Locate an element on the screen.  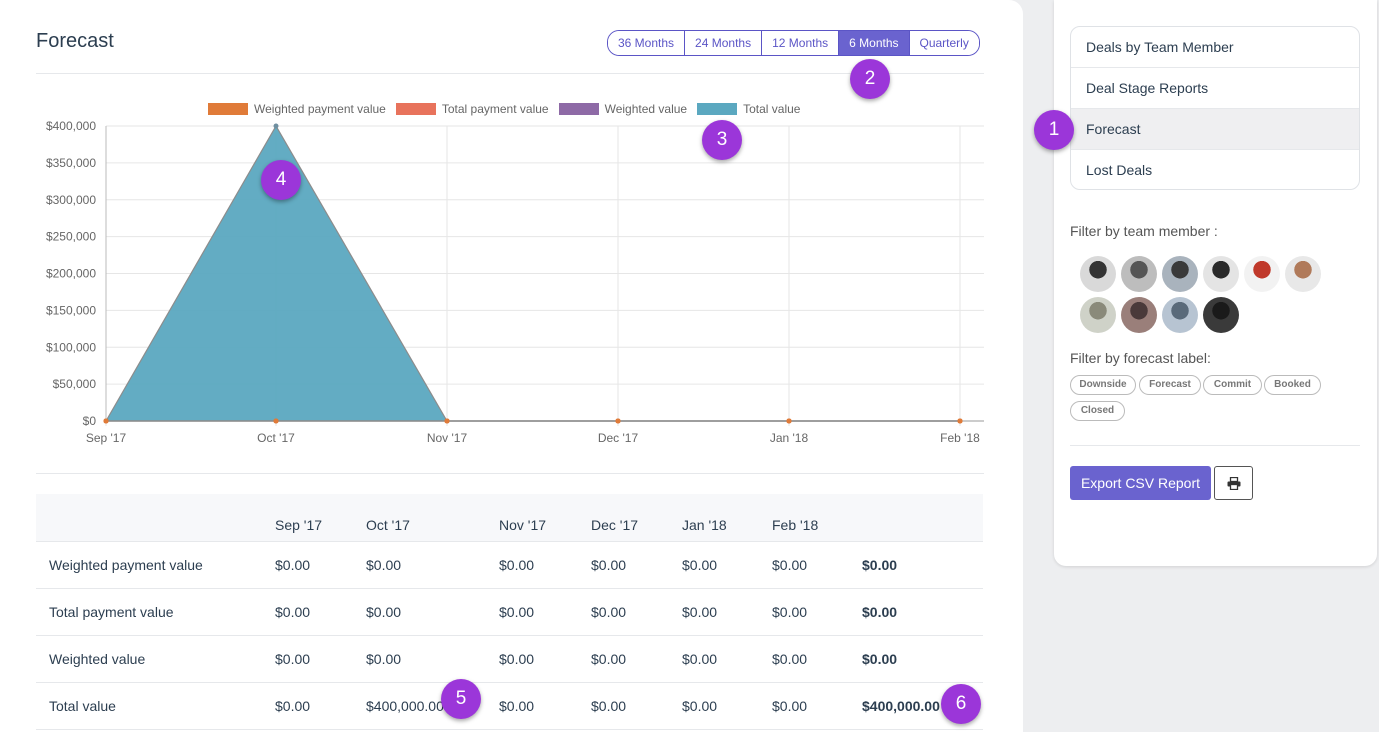
forecast-filter-label: Filter by forecast label: is located at coordinates (1140, 358).